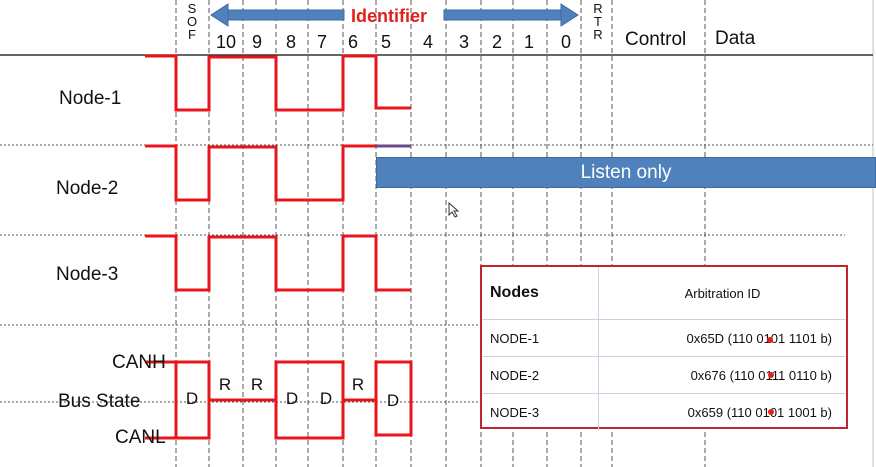 This screenshot has width=876, height=467. I want to click on table-header-row: Nodes Arbitration ID, so click(664, 293).